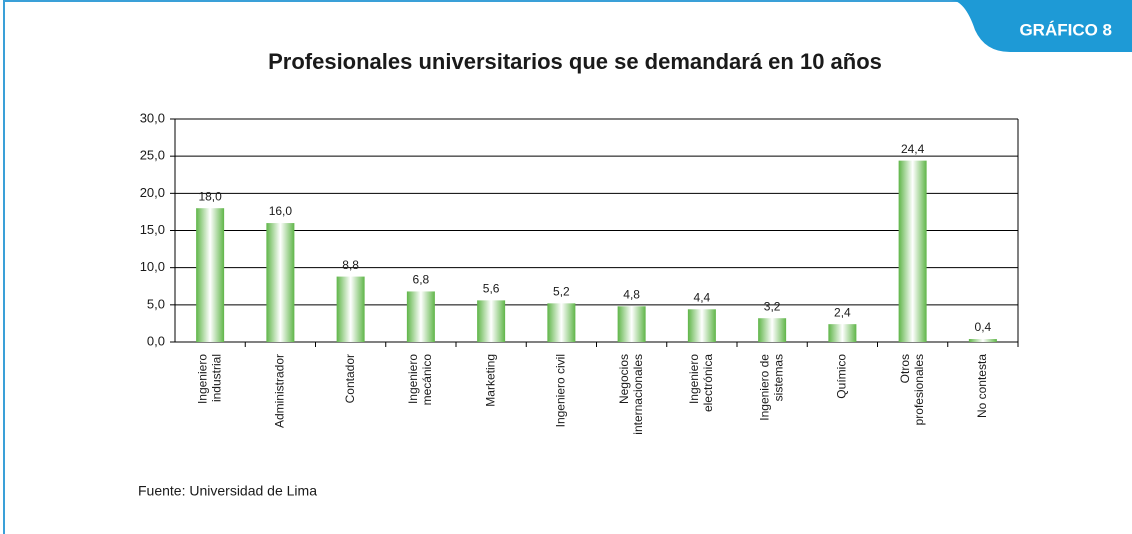 The image size is (1132, 534). Describe the element at coordinates (631, 294) in the screenshot. I see `value-label: 4,8` at that location.